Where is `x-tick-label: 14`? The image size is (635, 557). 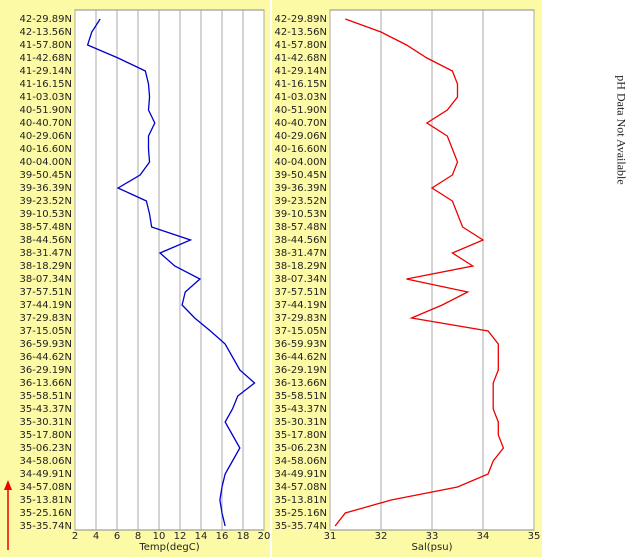 x-tick-label: 14 is located at coordinates (201, 536).